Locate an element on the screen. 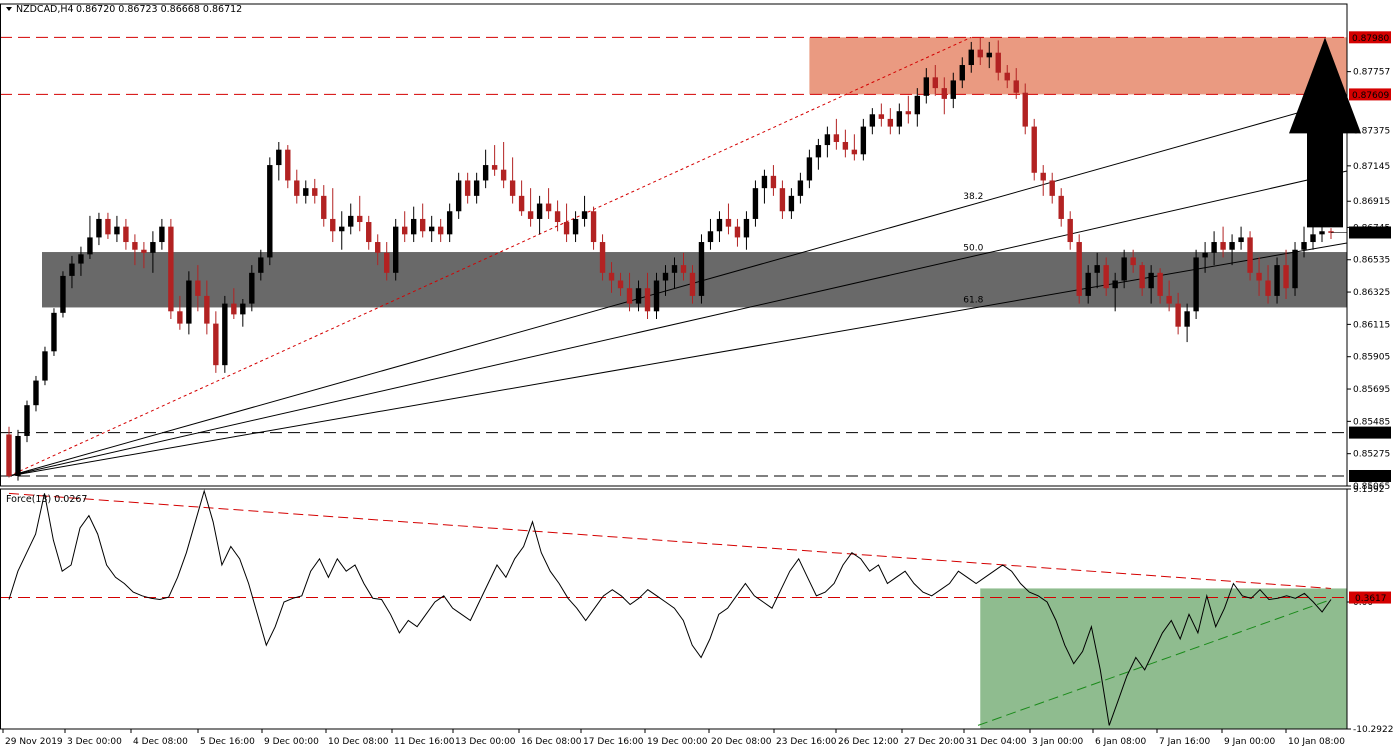 This screenshot has height=752, width=1393. price-tick-label: 0.86915 is located at coordinates (1371, 202).